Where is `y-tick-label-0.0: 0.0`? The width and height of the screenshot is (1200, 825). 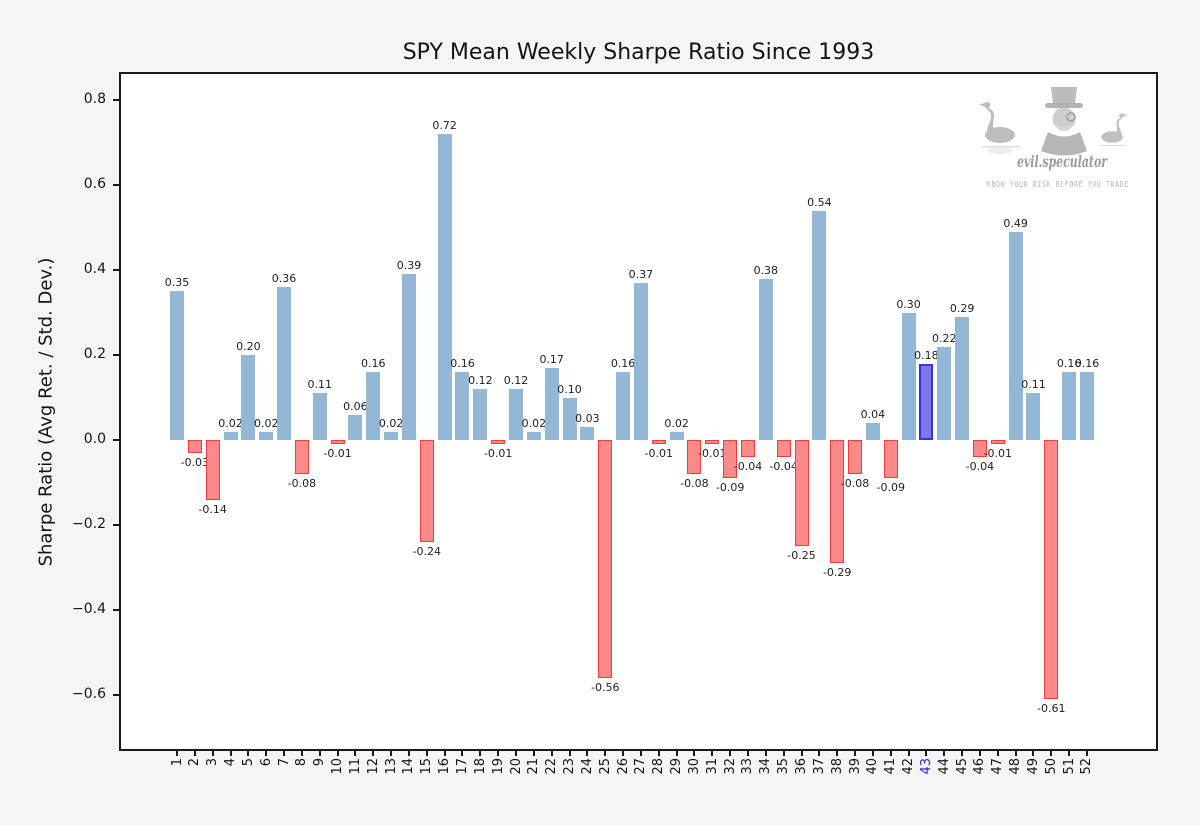
y-tick-label-0.0: 0.0 is located at coordinates (94, 439).